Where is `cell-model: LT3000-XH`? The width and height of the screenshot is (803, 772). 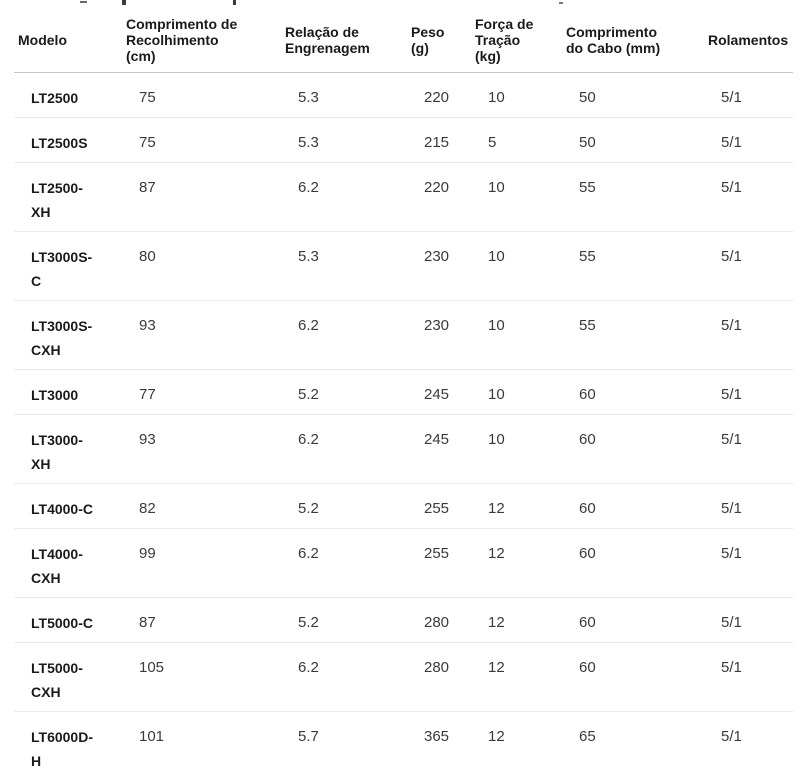 cell-model: LT3000-XH is located at coordinates (68, 449).